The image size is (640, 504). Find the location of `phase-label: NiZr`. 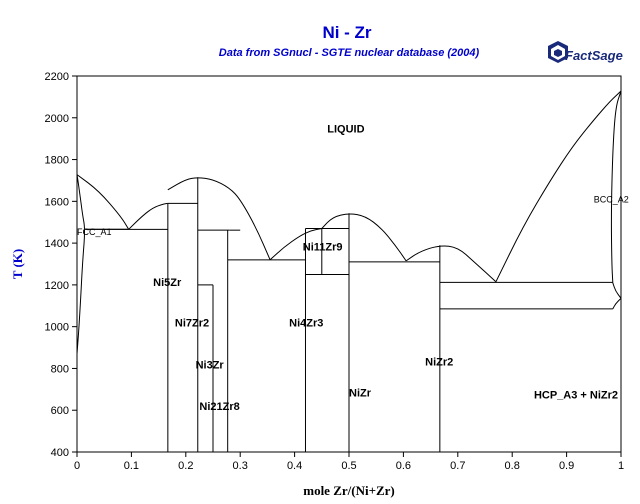

phase-label: NiZr is located at coordinates (360, 394).